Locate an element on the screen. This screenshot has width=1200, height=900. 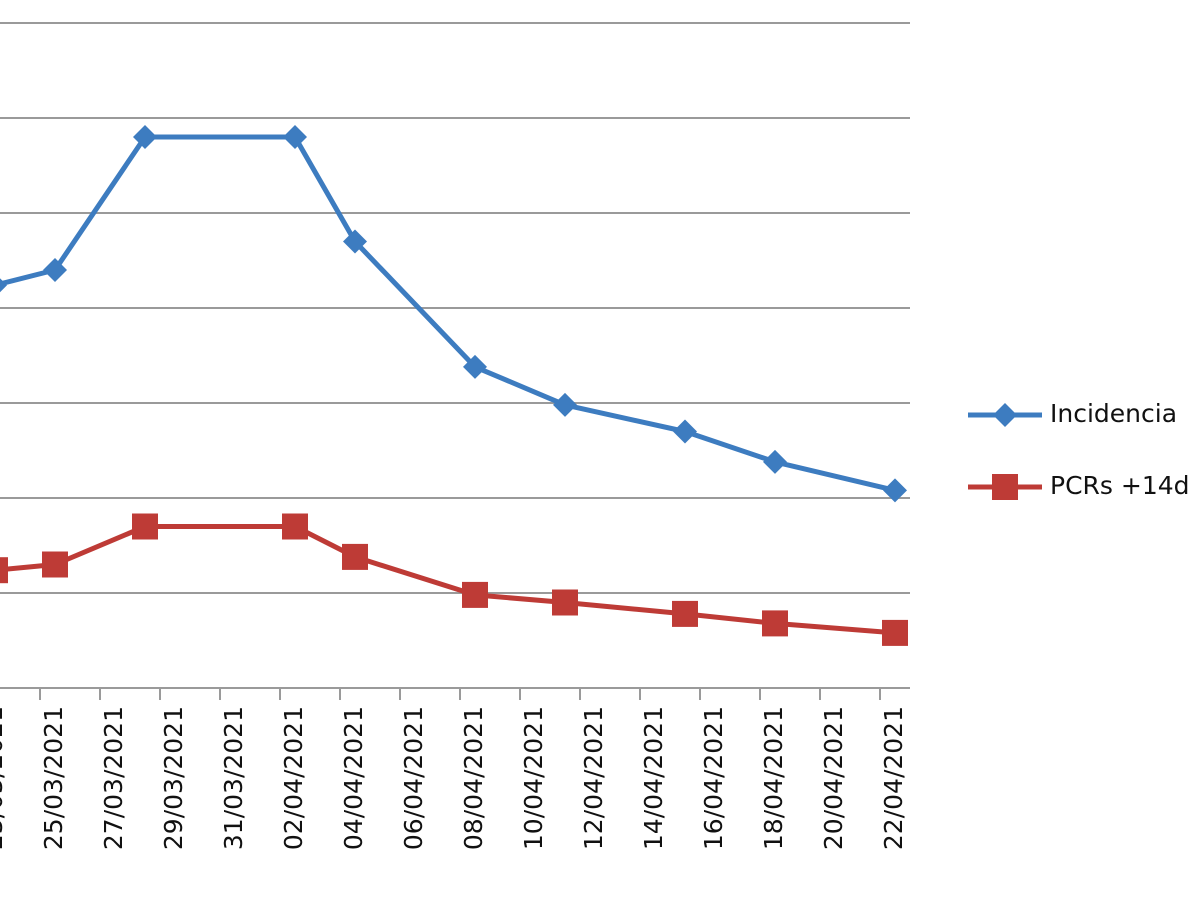
x-tick-label: 02/04/2021 is located at coordinates (293, 778).